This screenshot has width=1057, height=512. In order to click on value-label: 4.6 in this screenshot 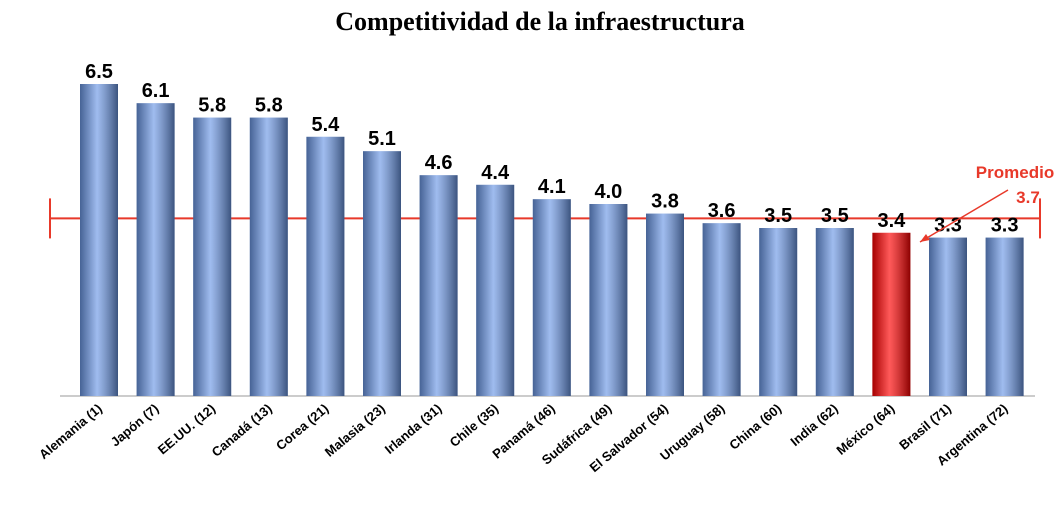, I will do `click(439, 163)`.